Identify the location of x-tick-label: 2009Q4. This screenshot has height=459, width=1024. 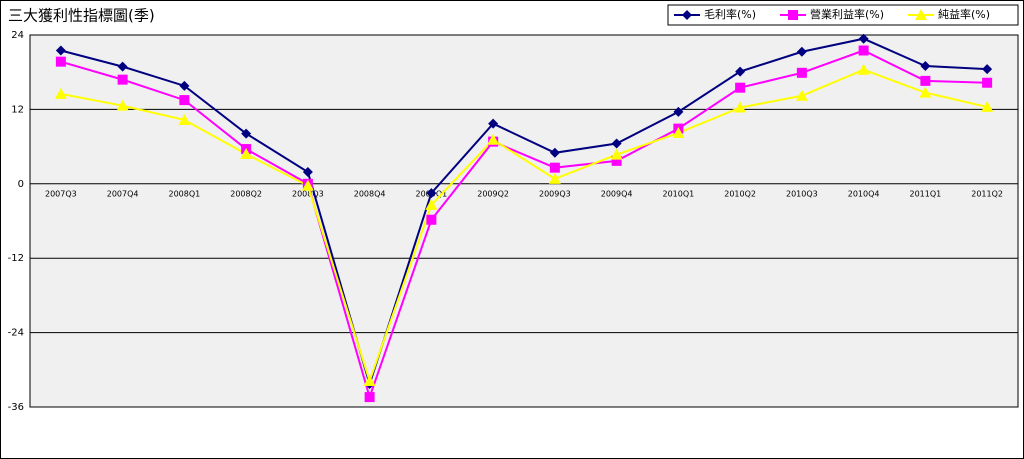
(617, 193).